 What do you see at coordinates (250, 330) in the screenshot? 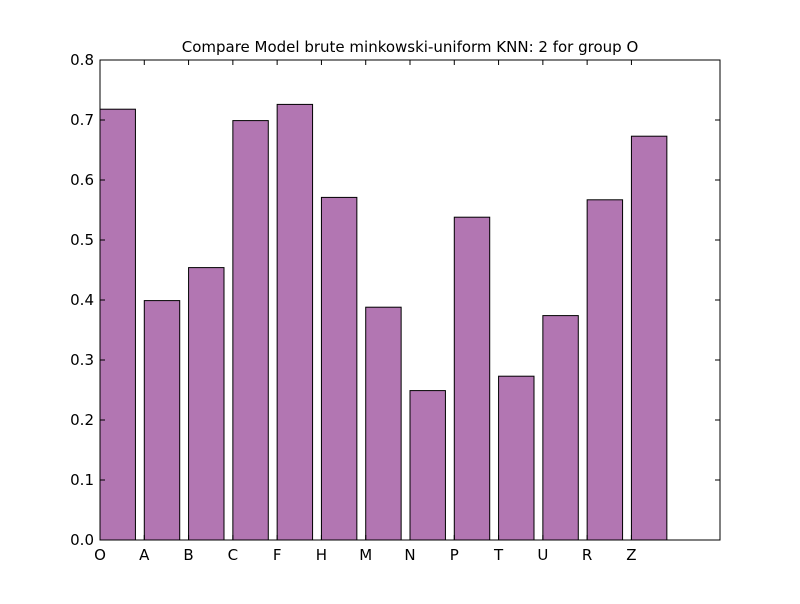
I see `bar-C` at bounding box center [250, 330].